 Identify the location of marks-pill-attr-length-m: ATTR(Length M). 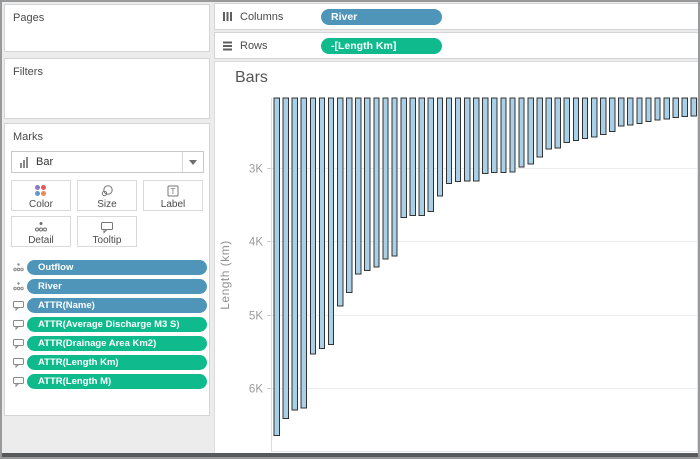
(117, 381).